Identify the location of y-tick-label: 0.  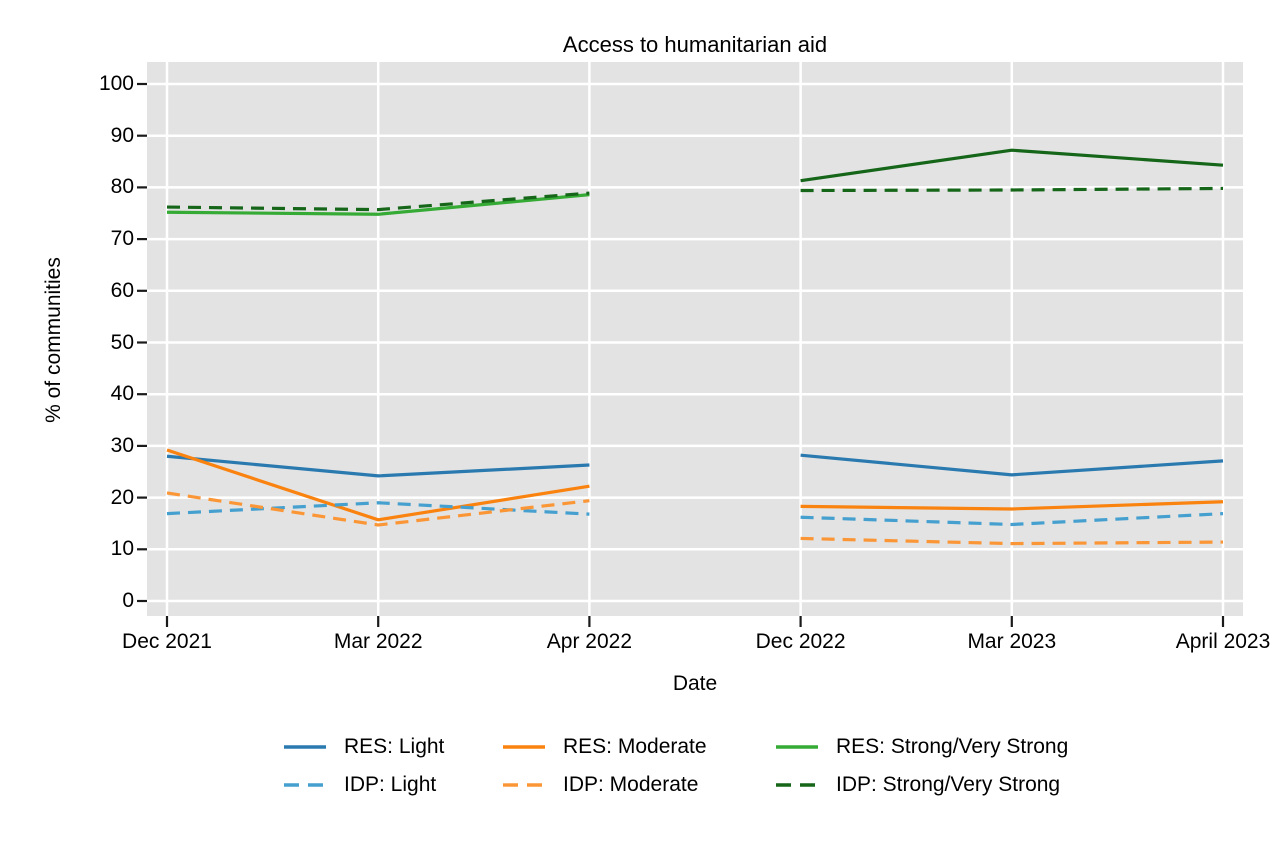
(128, 600).